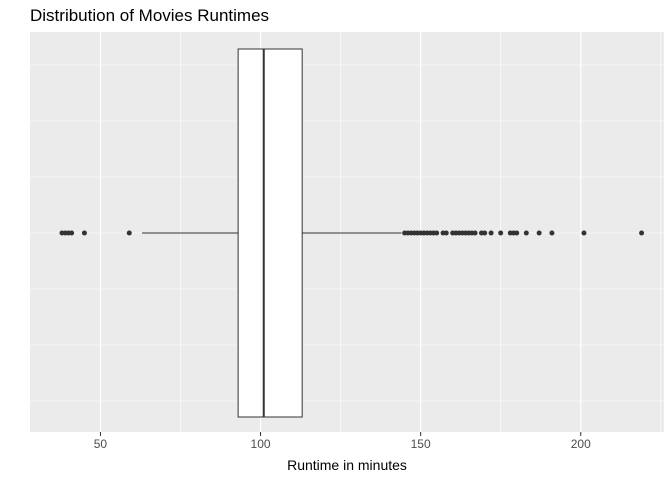  I want to click on chart-title: Distribution of Movies Runtimes, so click(150, 15).